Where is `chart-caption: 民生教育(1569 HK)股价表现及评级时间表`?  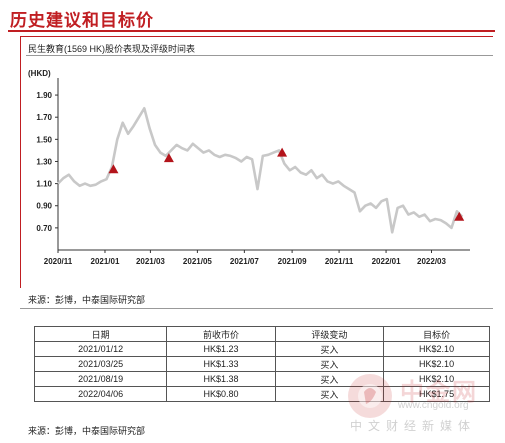
chart-caption: 民生教育(1569 HK)股价表现及评级时间表 is located at coordinates (112, 49).